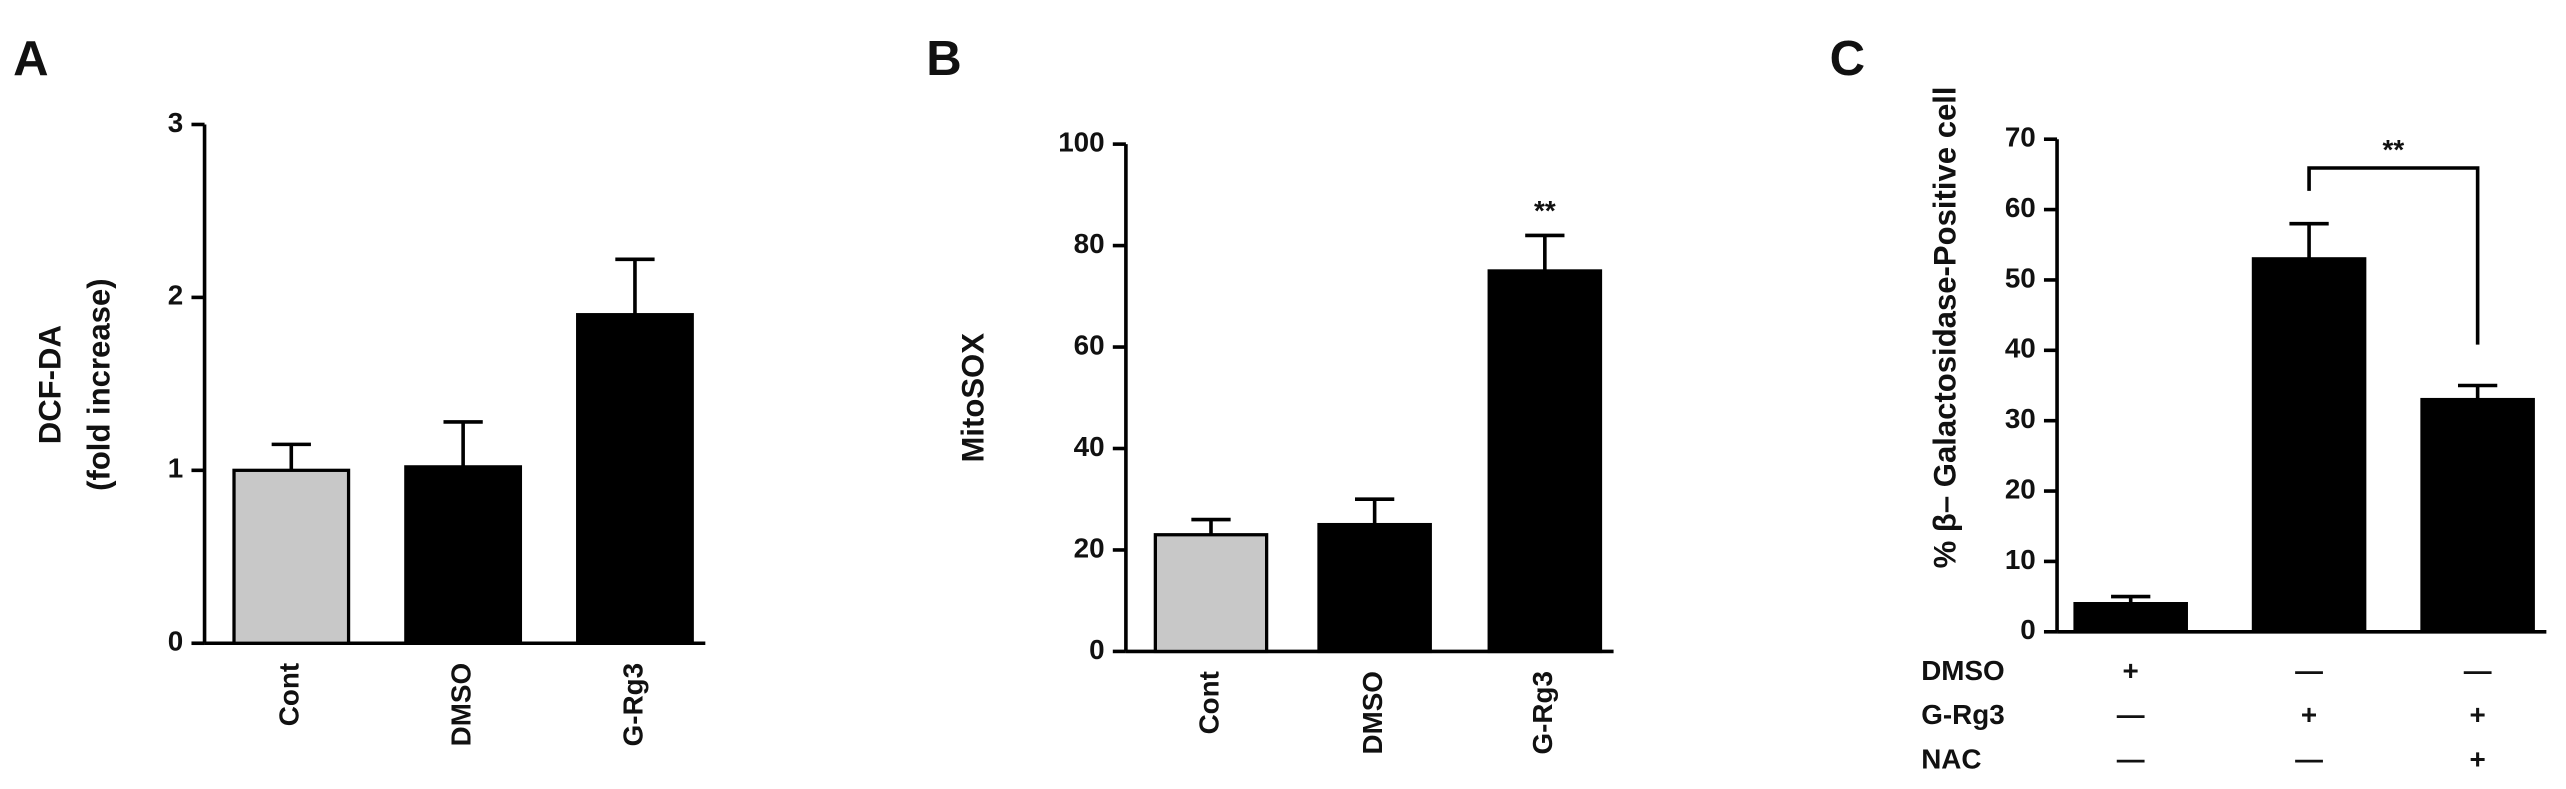 This screenshot has height=789, width=2566. I want to click on y-tick-label: 80, so click(1089, 243).